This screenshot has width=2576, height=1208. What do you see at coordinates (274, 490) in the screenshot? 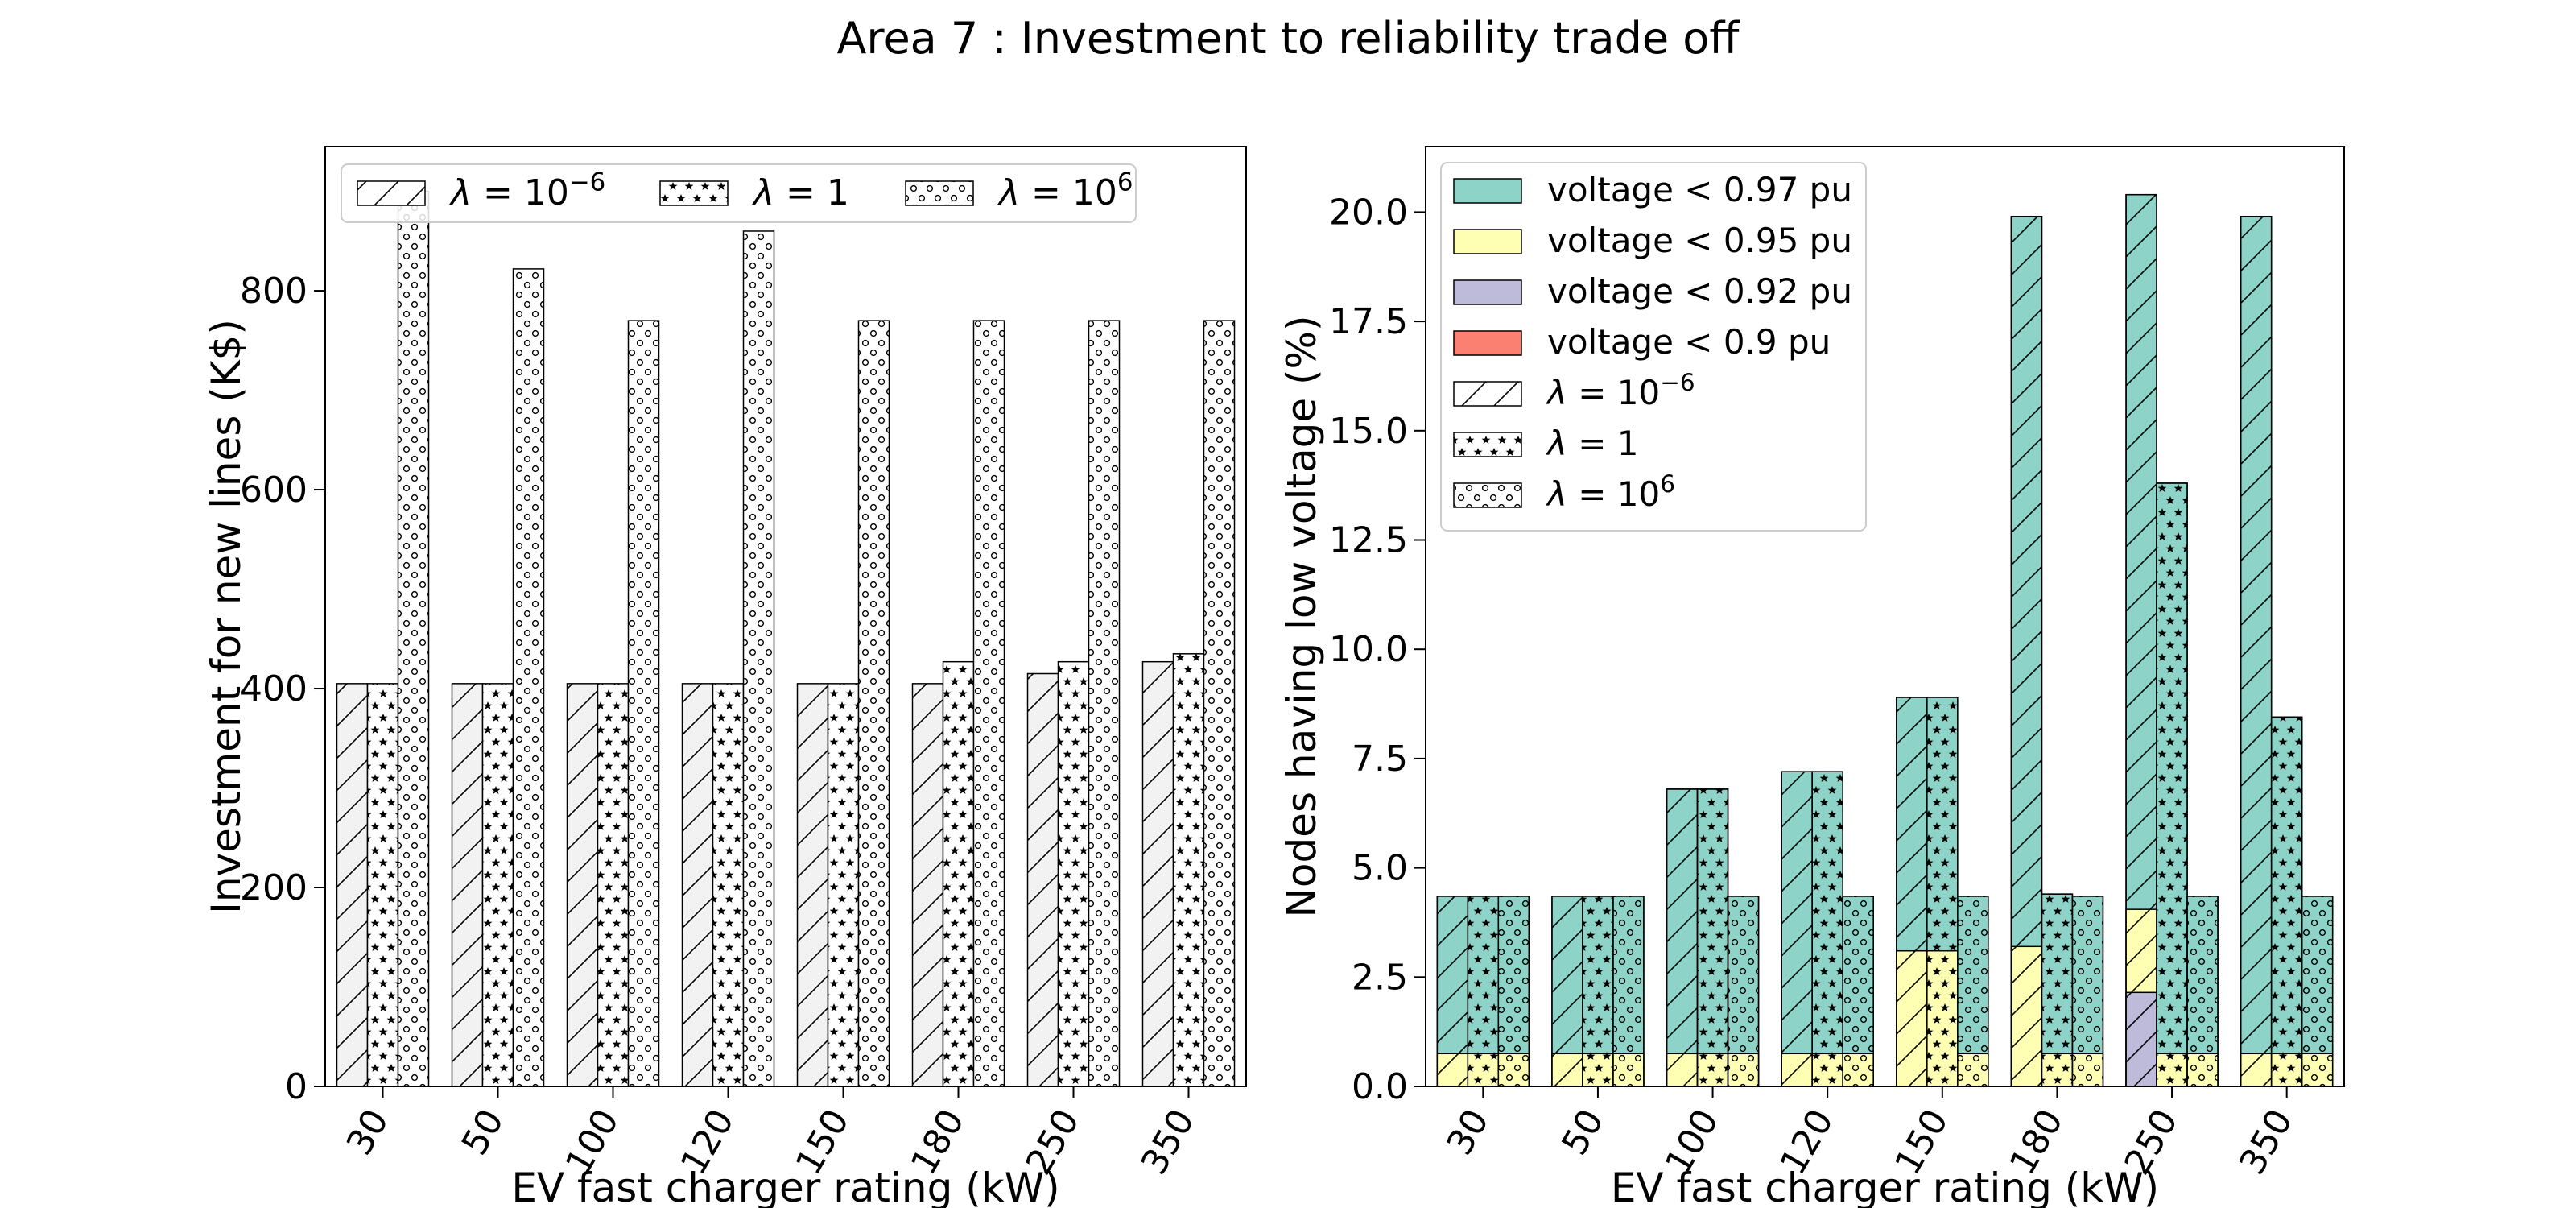
I see `y-tick-label: 600` at bounding box center [274, 490].